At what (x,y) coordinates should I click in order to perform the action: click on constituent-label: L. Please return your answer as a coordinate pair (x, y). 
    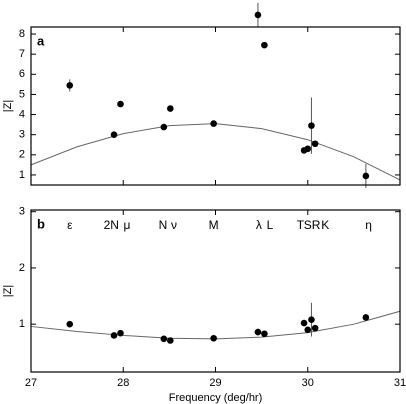
    Looking at the image, I should click on (270, 225).